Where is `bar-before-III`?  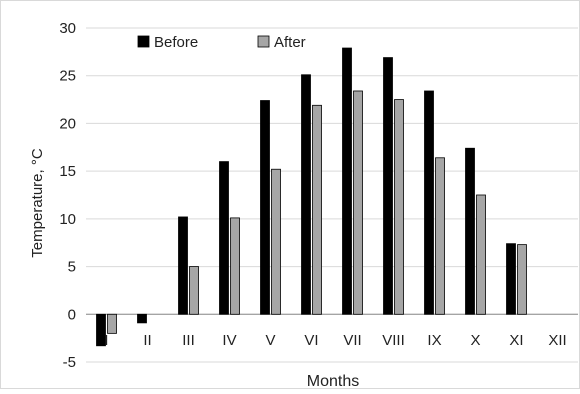
bar-before-III is located at coordinates (183, 265).